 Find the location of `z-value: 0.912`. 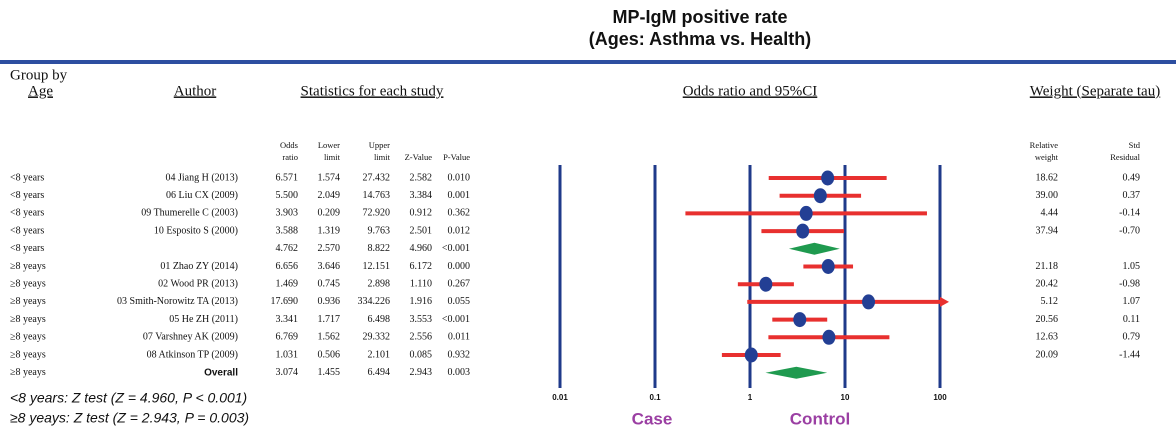

z-value: 0.912 is located at coordinates (421, 213).